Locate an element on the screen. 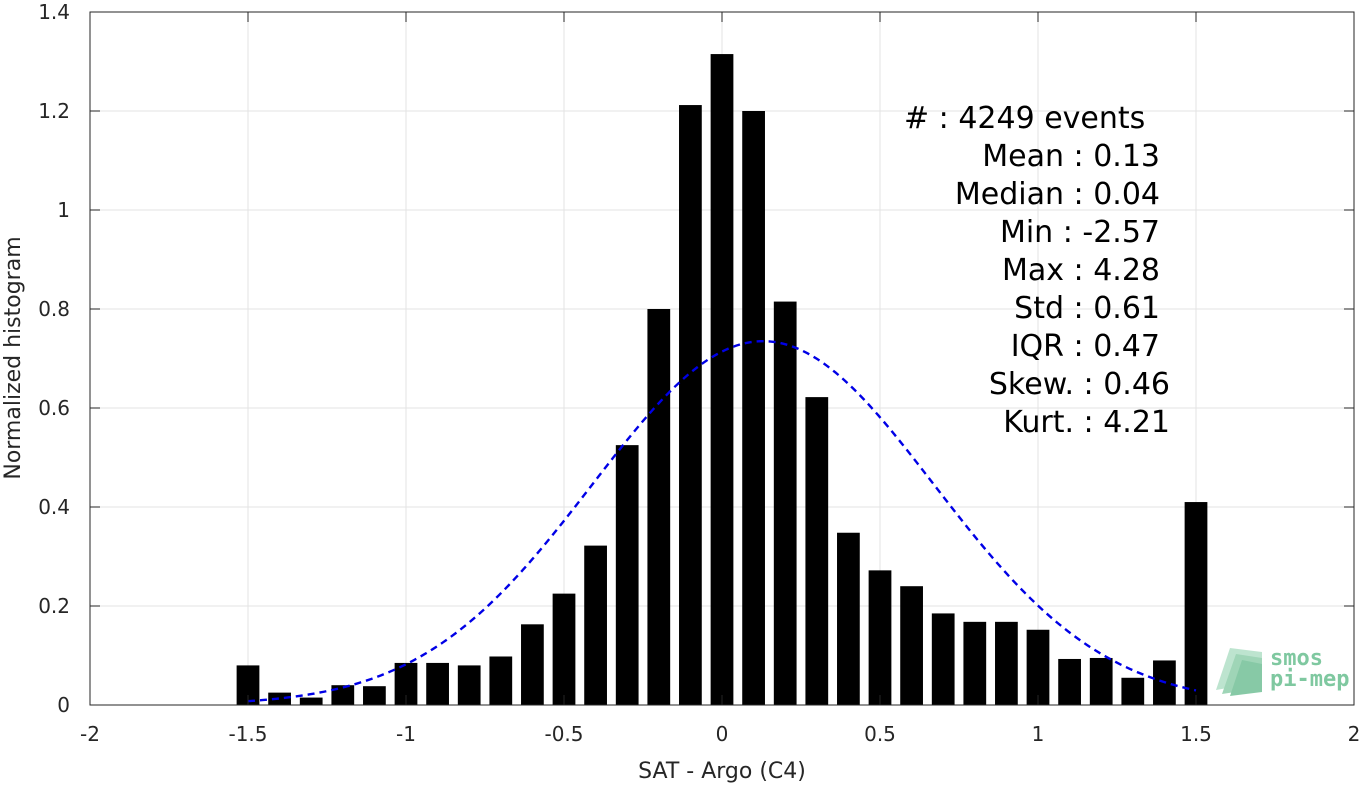 This screenshot has height=786, width=1366. x-tick-label: 1 is located at coordinates (1038, 734).